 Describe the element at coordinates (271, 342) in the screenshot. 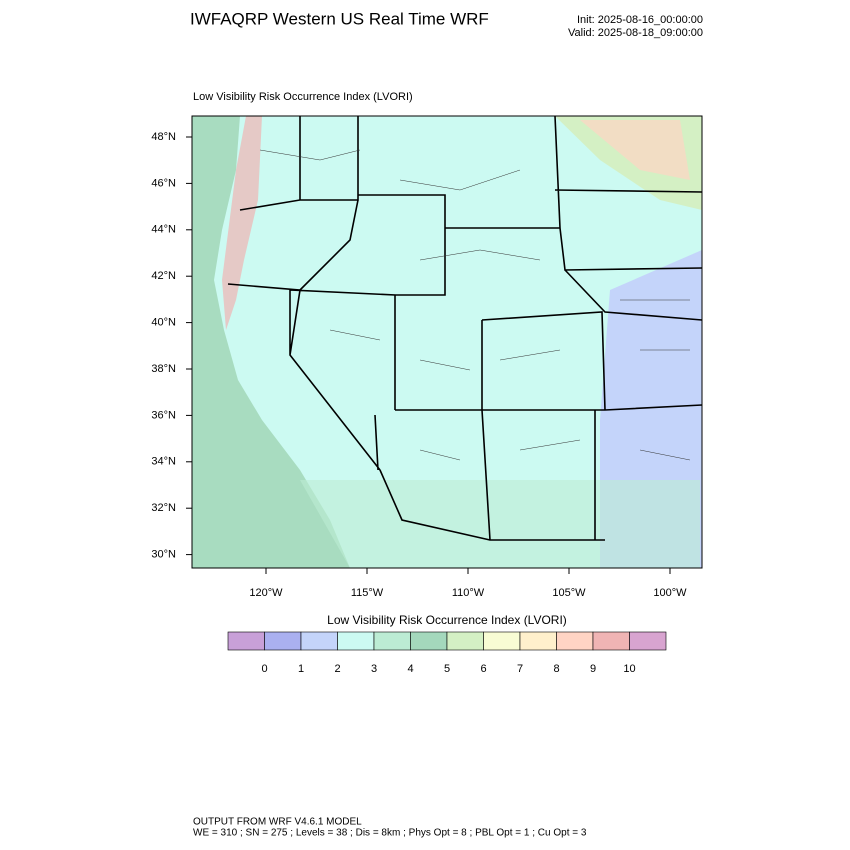

I see `ocean` at that location.